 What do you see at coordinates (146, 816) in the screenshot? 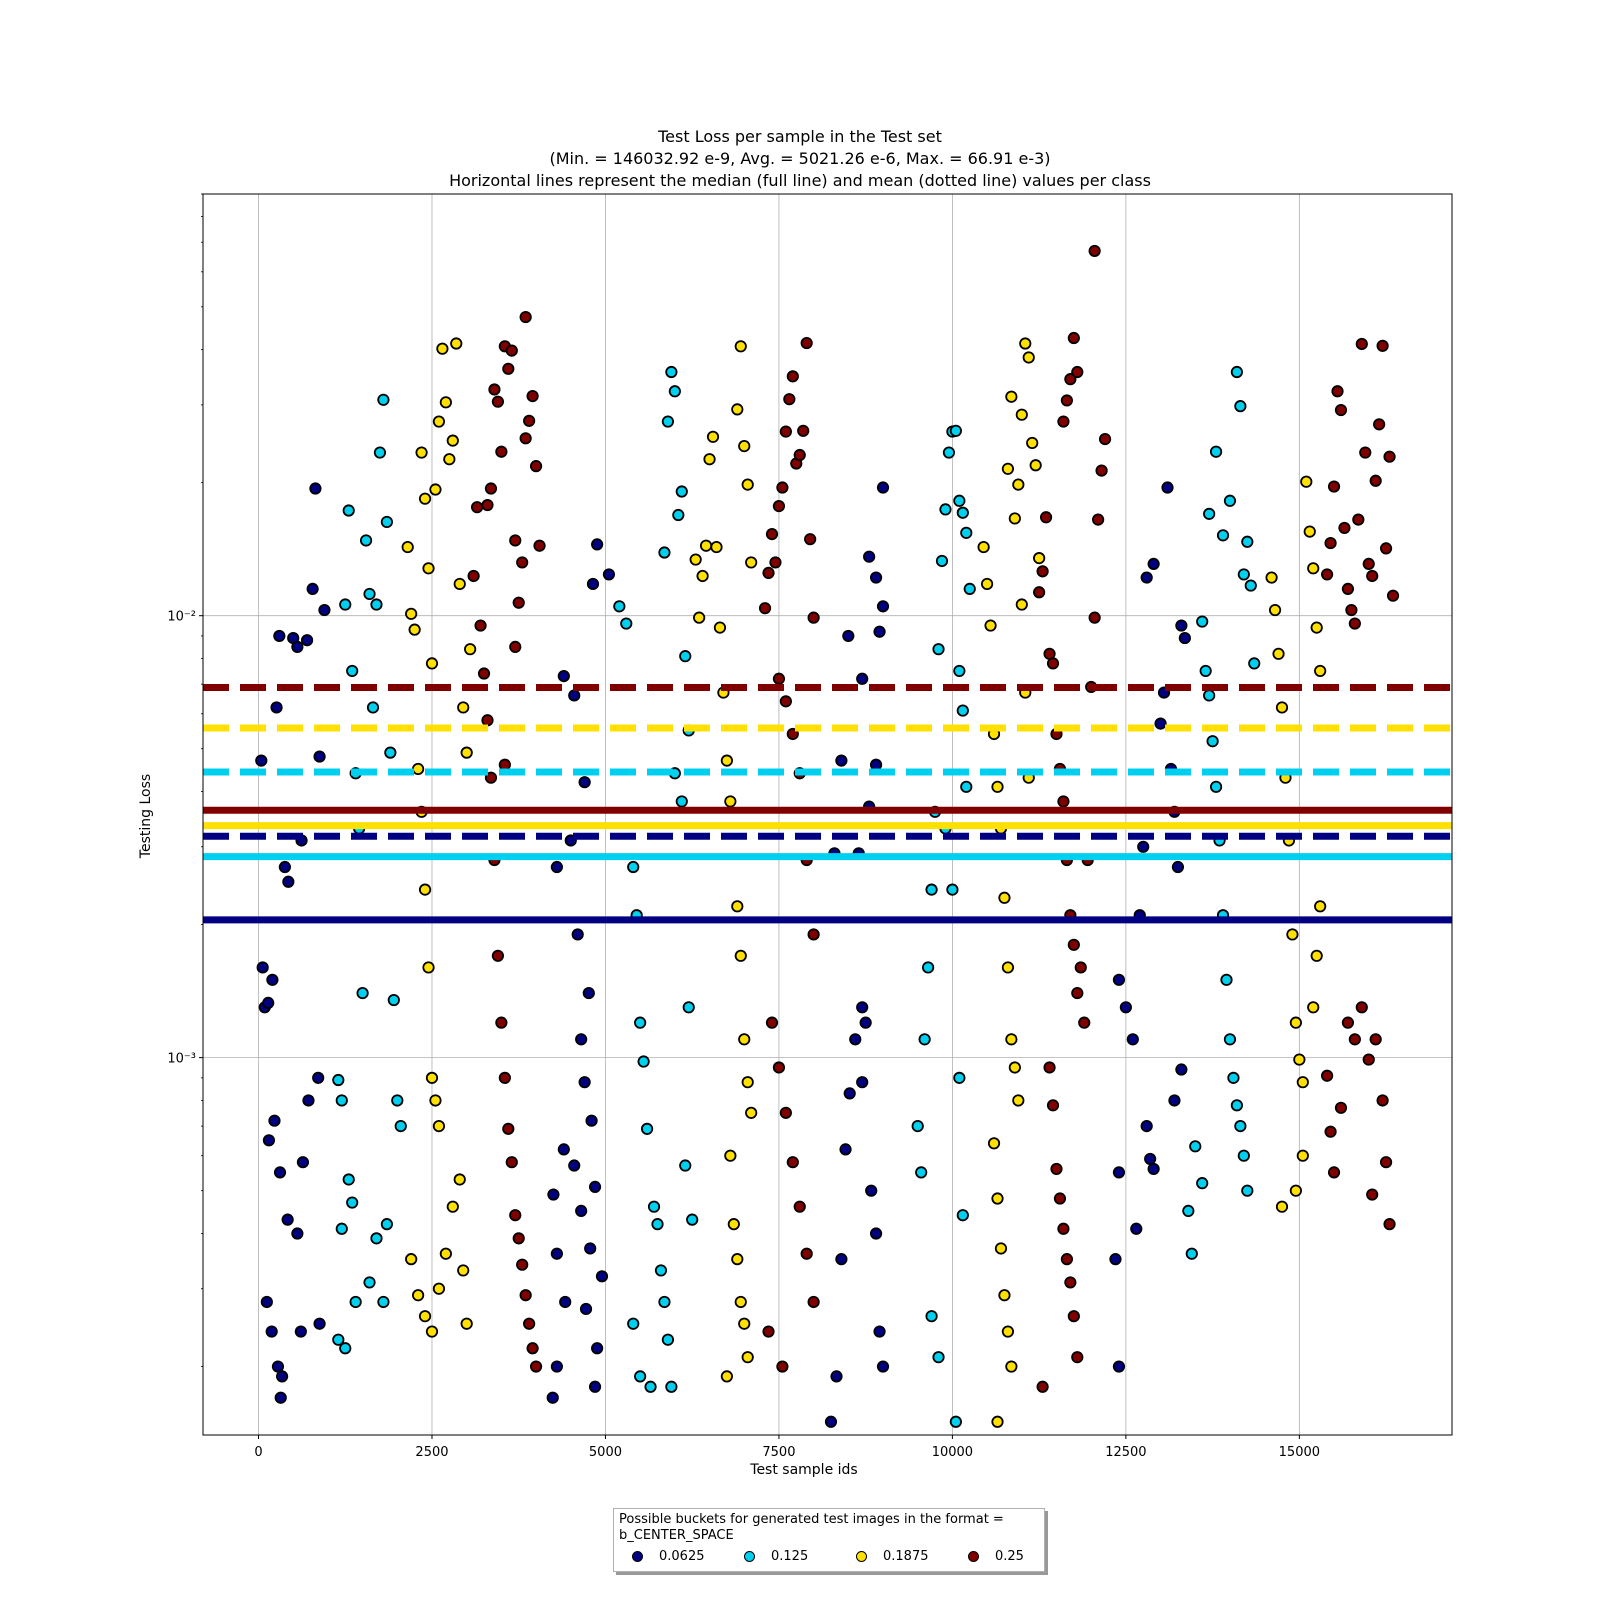
I see `y-axis-label: Testing Loss` at bounding box center [146, 816].